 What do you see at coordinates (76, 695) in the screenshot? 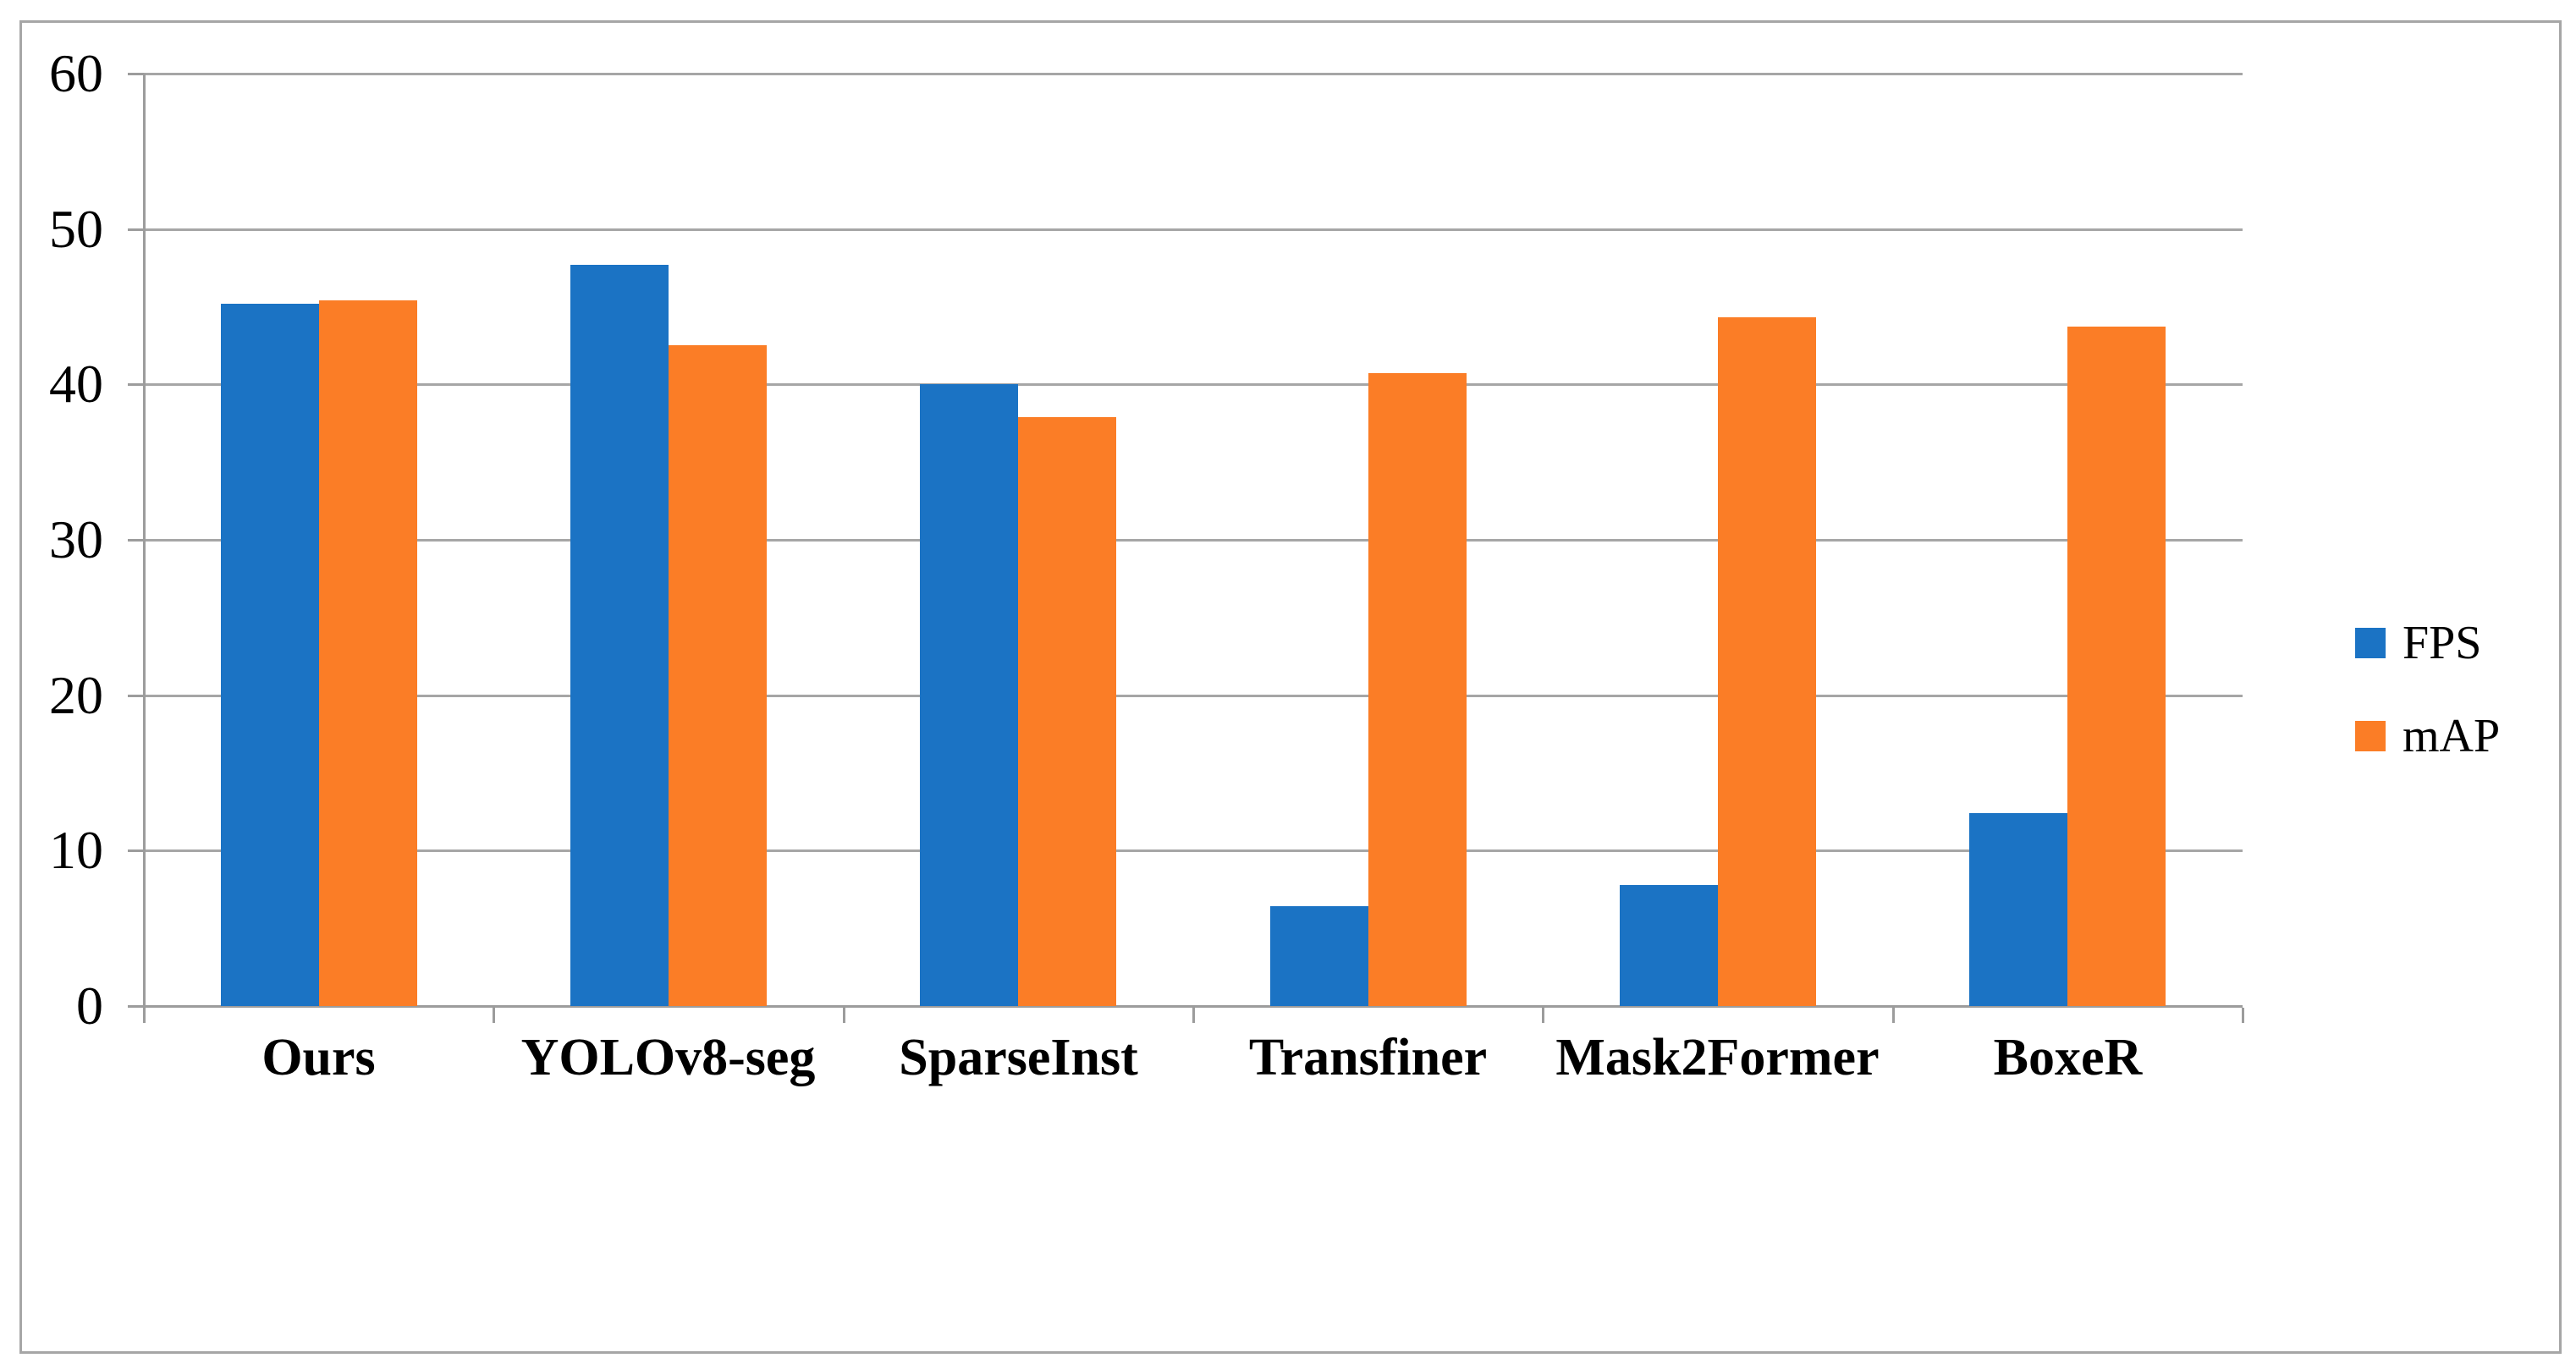
I see `y-axis-label-20: 20` at bounding box center [76, 695].